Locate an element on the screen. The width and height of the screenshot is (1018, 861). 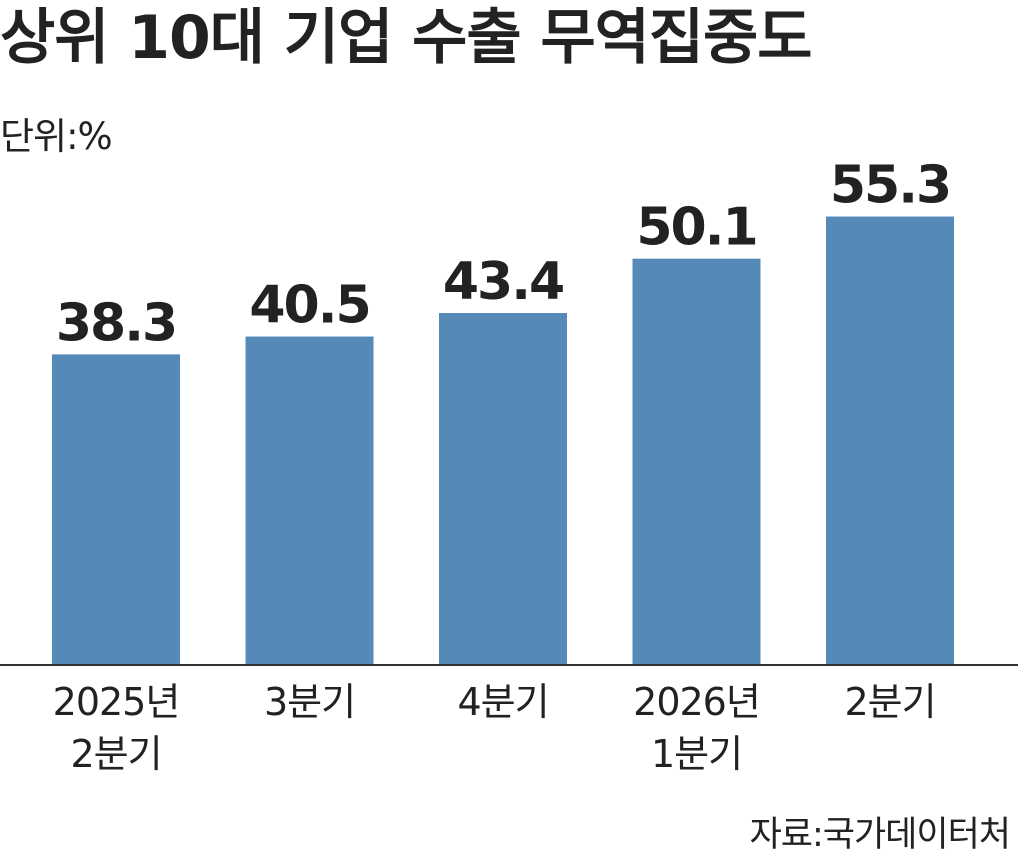
value-label-1: 38.3 is located at coordinates (116, 323).